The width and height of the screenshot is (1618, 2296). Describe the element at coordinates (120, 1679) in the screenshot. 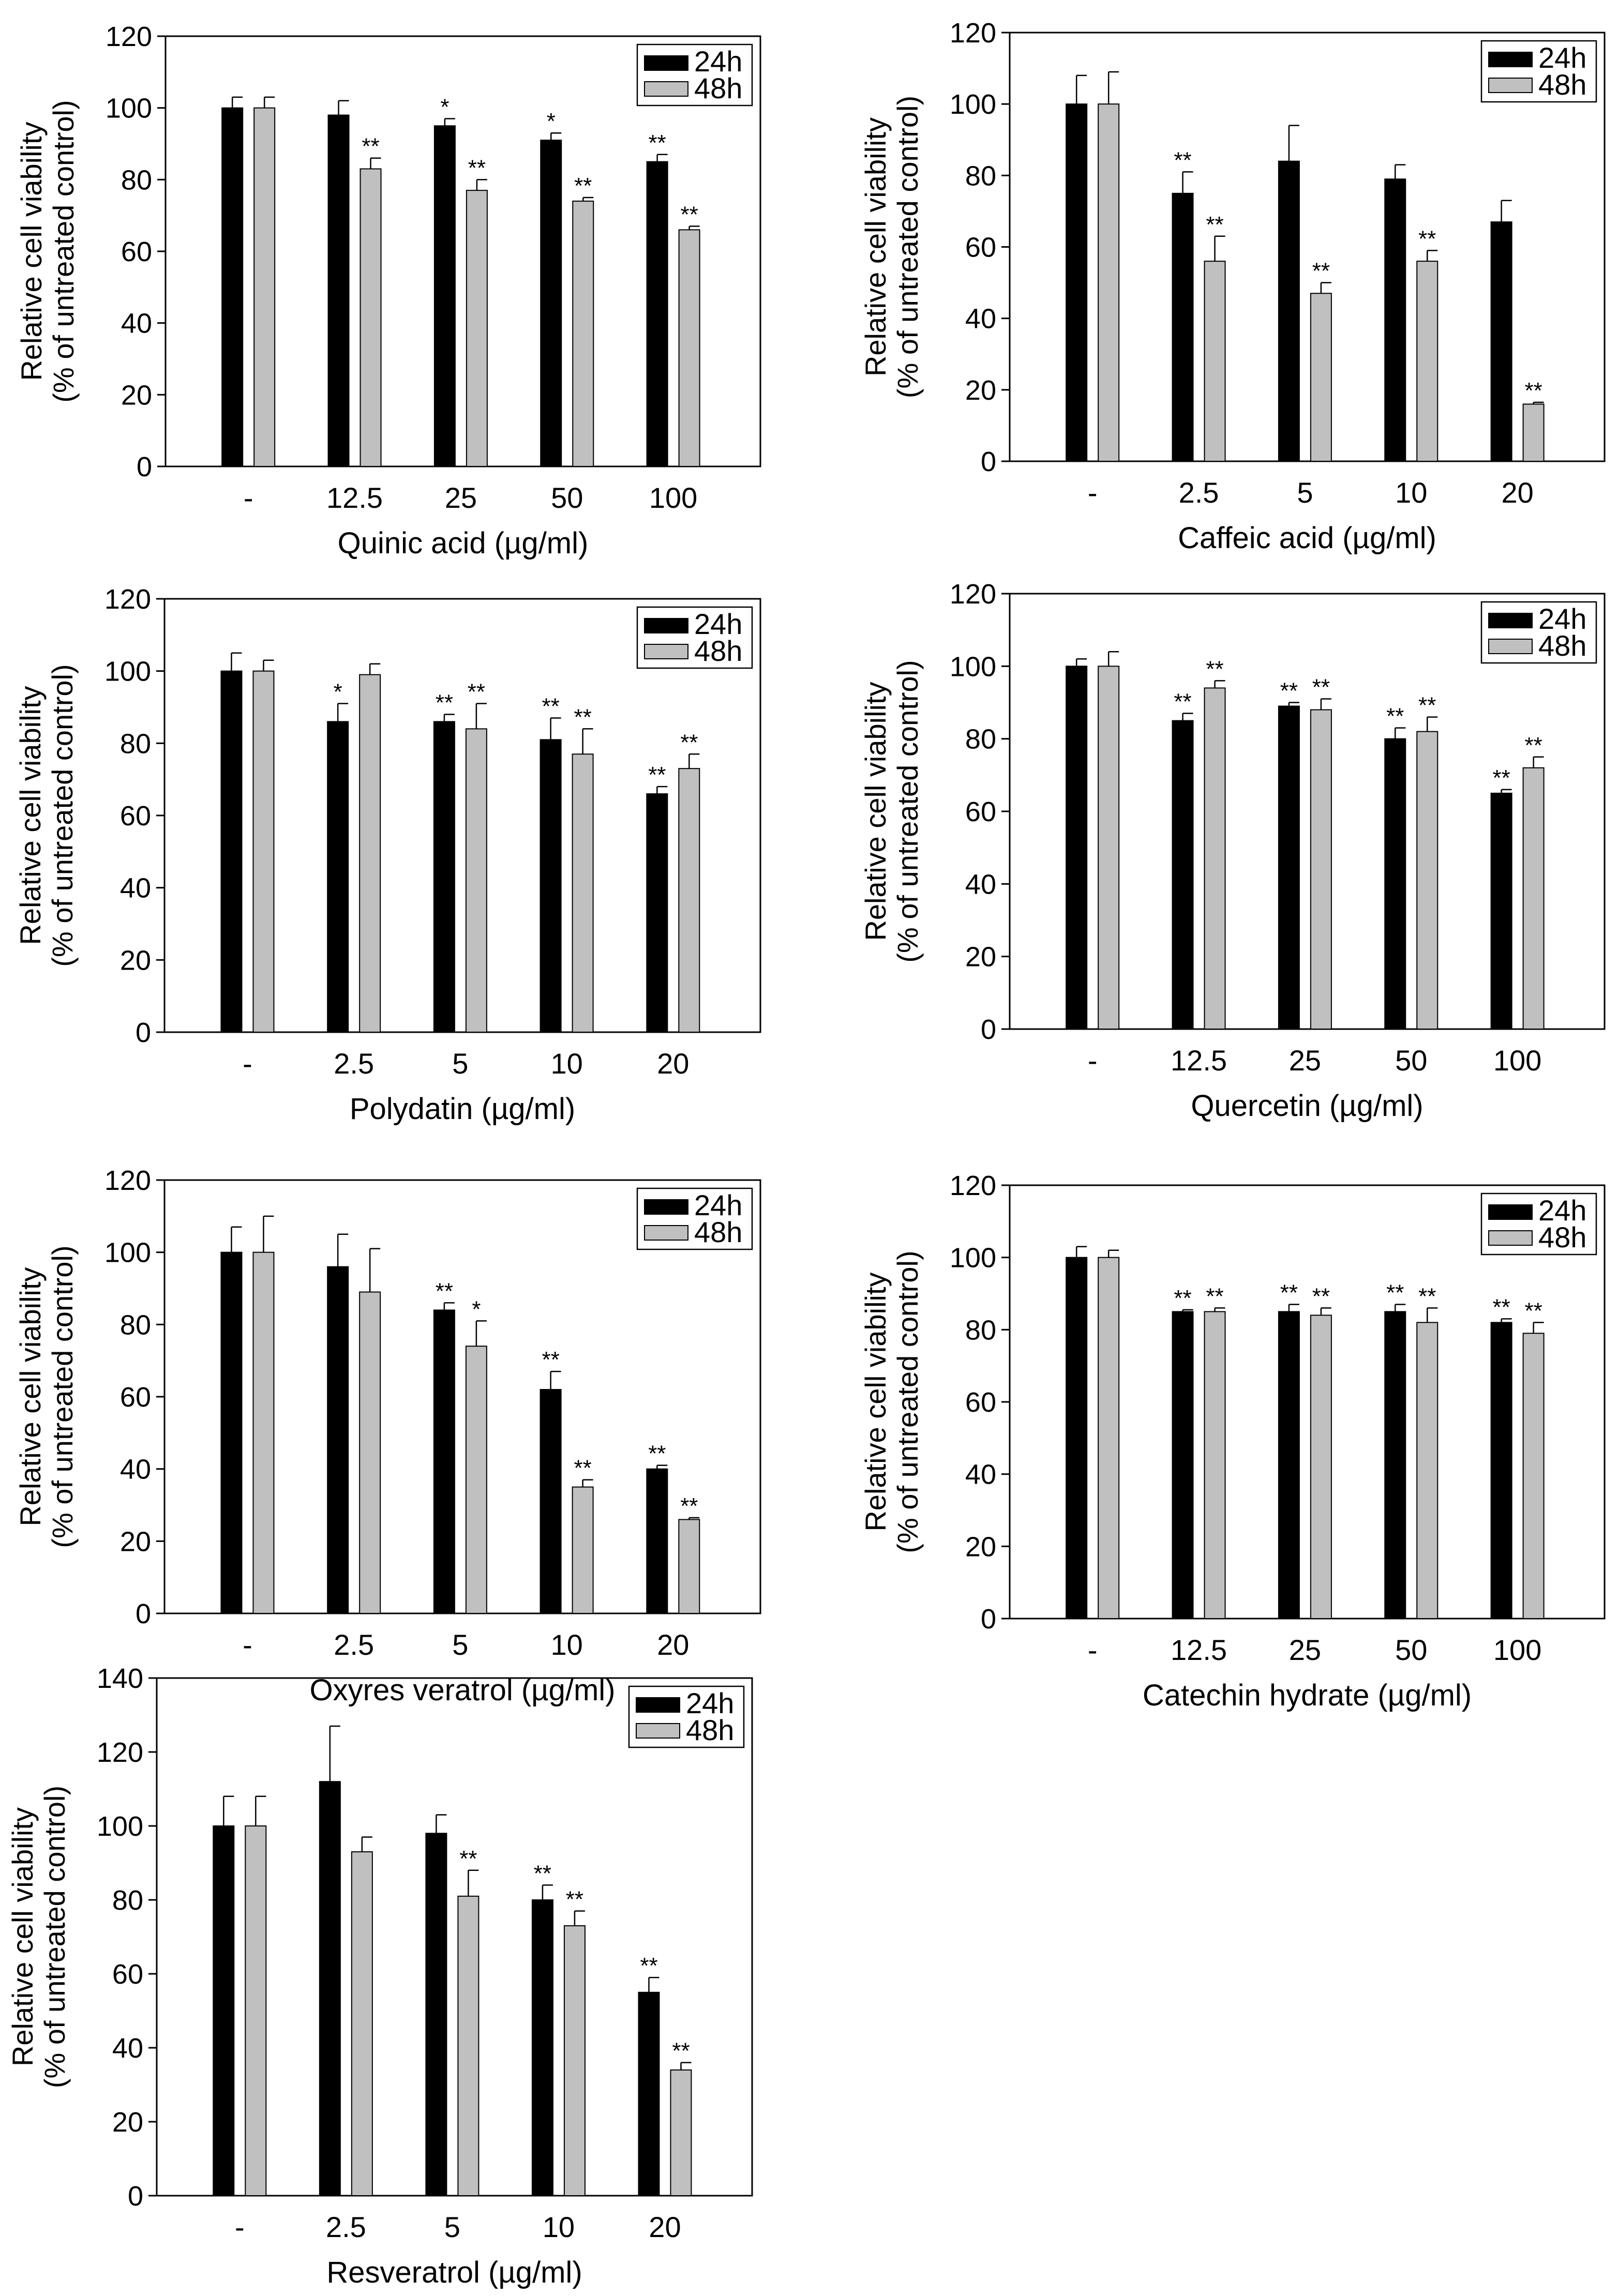

I see `y-tick-label: 140` at that location.